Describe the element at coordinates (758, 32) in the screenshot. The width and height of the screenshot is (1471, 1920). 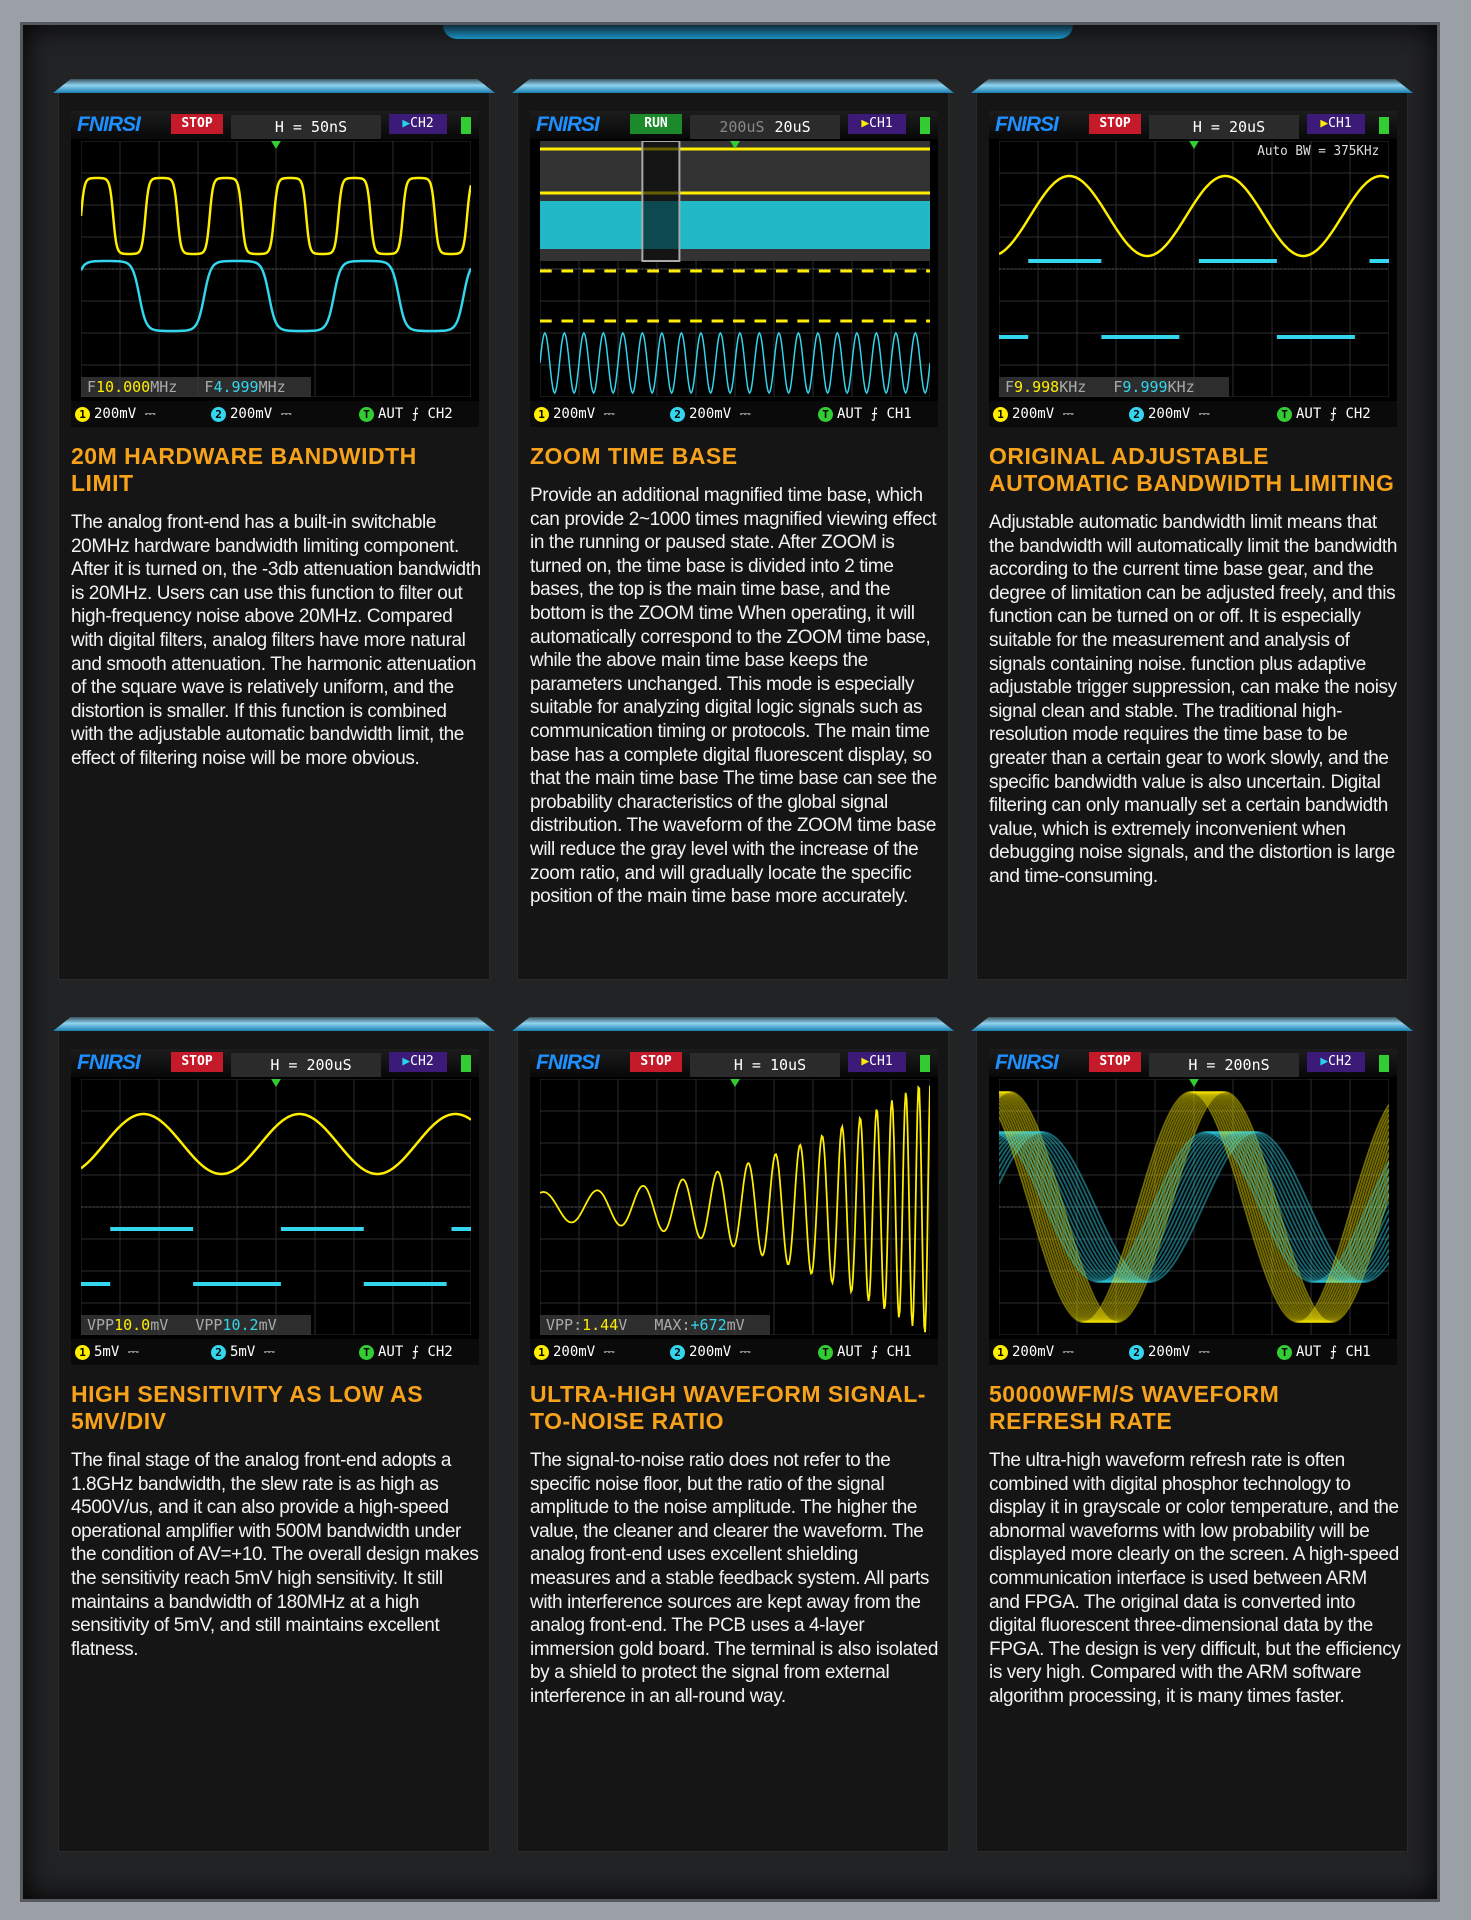
I see `top-glow` at that location.